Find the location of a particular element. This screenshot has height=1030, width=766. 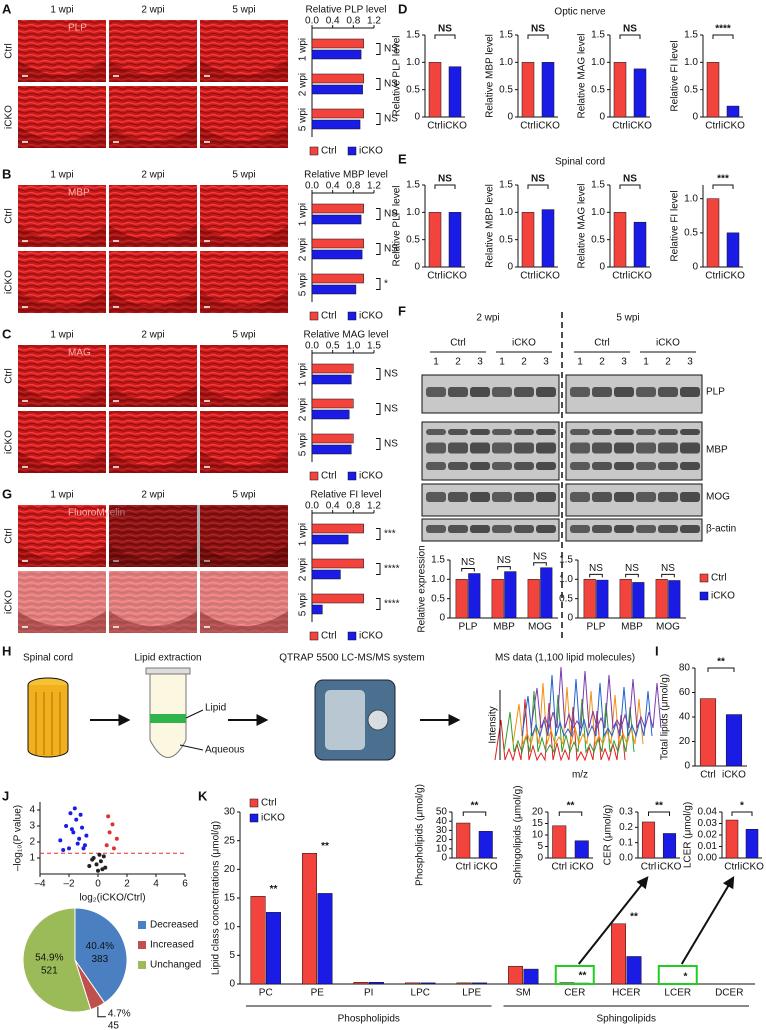

y-axis-label: Phospholipids (μmol/g) is located at coordinates (420, 835).